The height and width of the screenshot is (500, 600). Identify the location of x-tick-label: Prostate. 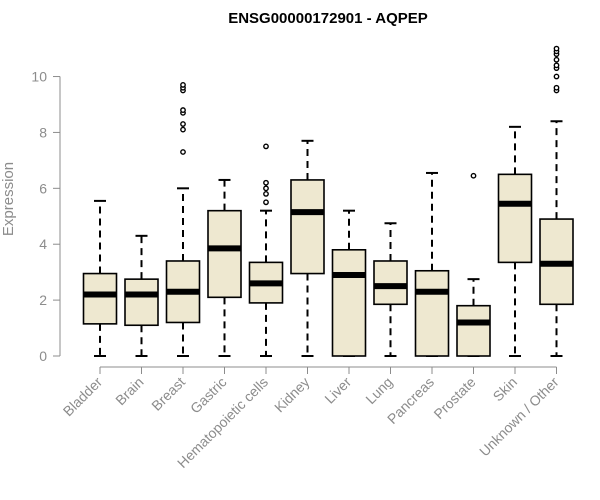
(454, 398).